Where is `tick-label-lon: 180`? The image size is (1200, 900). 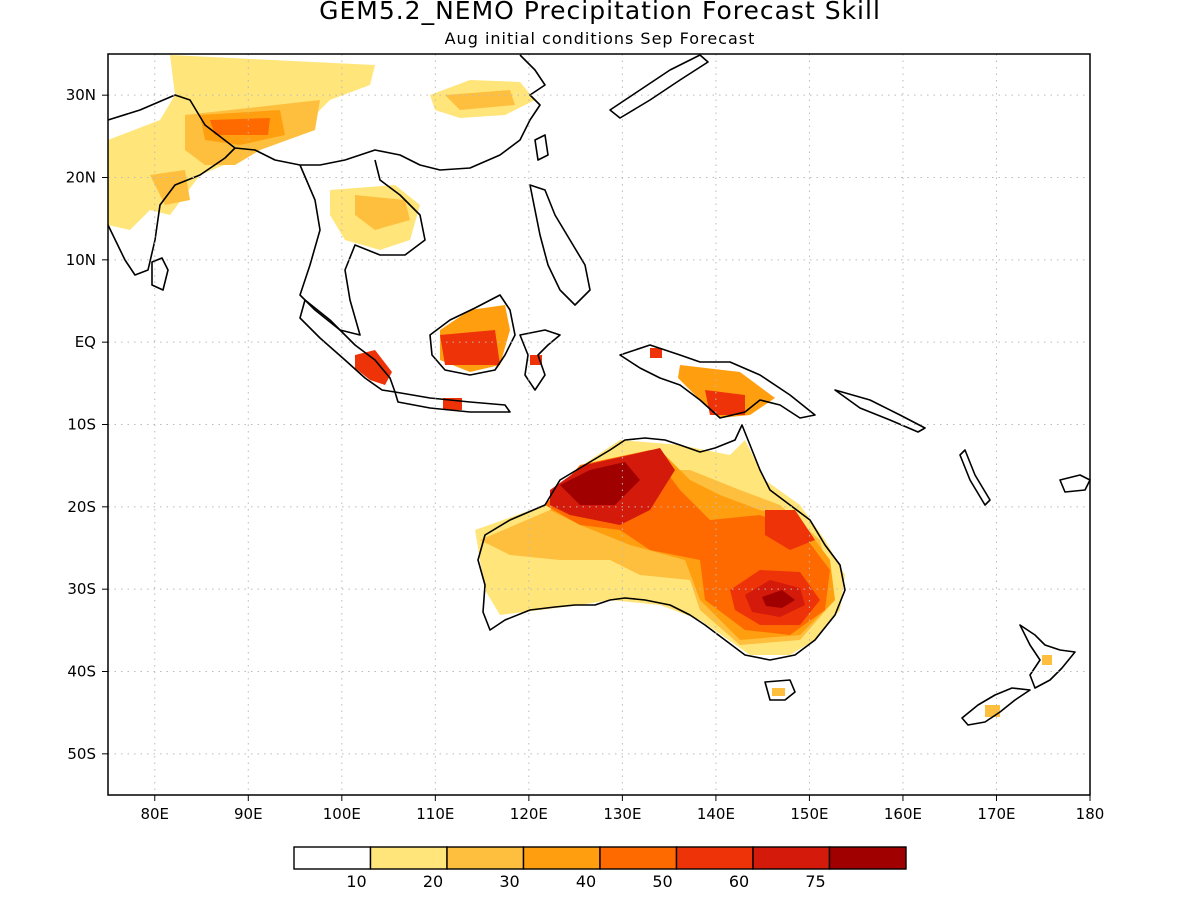
tick-label-lon: 180 is located at coordinates (1090, 814).